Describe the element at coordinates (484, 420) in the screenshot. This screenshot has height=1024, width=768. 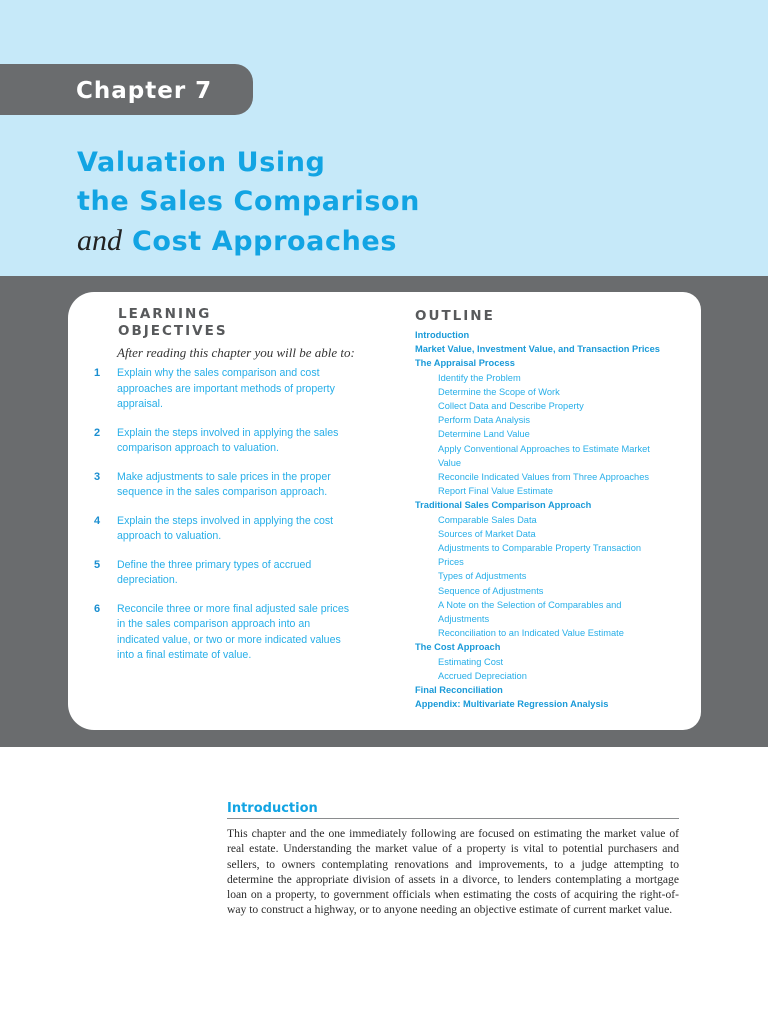
I see `outline-subsection-item: Perform Data Analysis` at that location.